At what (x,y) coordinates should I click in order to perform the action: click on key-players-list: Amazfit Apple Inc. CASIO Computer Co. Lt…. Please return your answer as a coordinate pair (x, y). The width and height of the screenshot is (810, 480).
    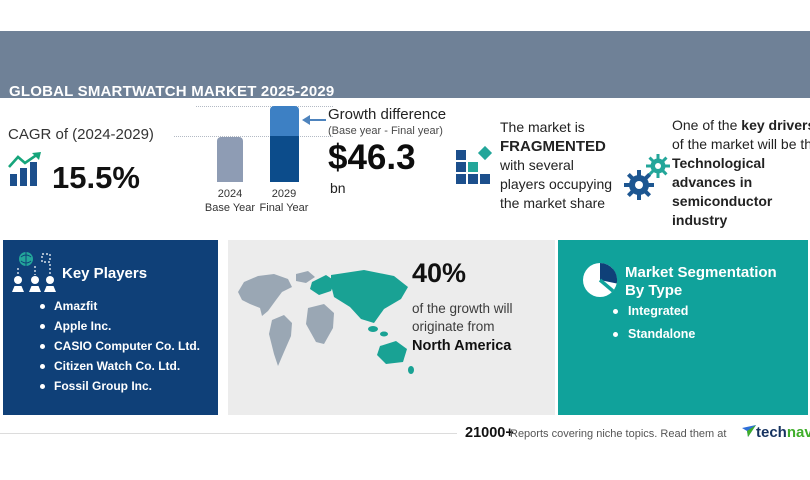
    Looking at the image, I should click on (119, 346).